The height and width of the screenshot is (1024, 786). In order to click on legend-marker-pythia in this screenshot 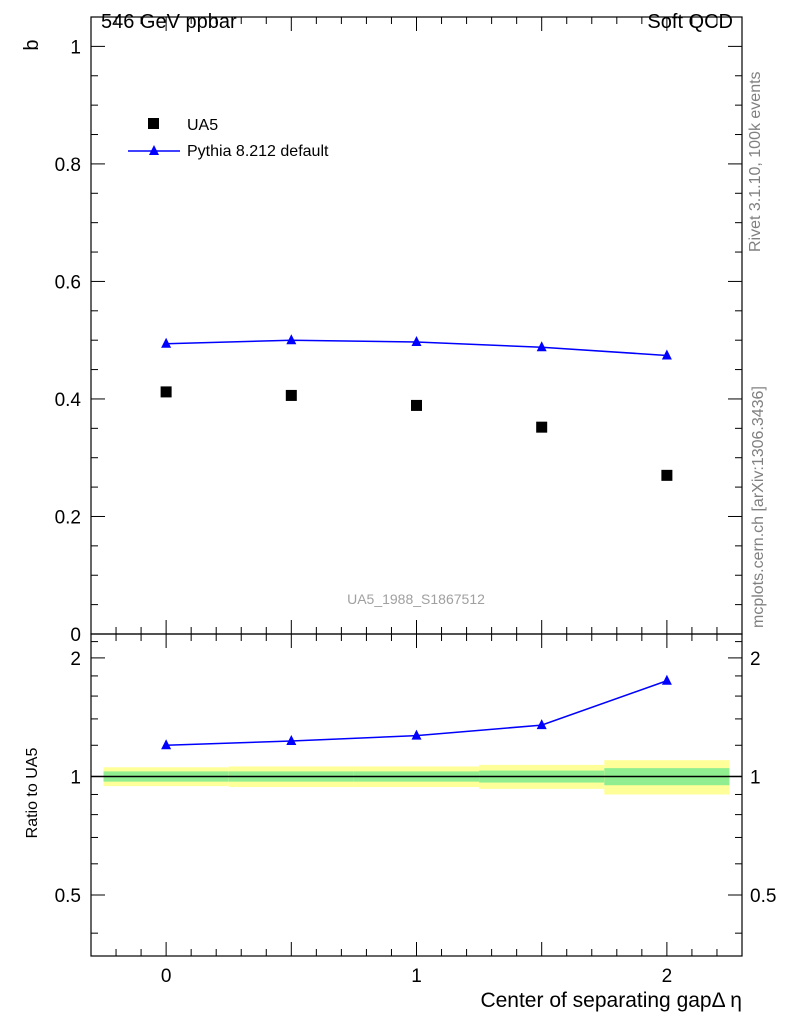, I will do `click(154, 150)`.